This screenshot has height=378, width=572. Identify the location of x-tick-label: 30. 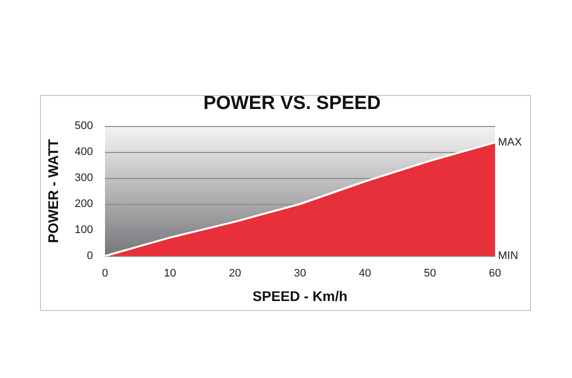
(300, 274).